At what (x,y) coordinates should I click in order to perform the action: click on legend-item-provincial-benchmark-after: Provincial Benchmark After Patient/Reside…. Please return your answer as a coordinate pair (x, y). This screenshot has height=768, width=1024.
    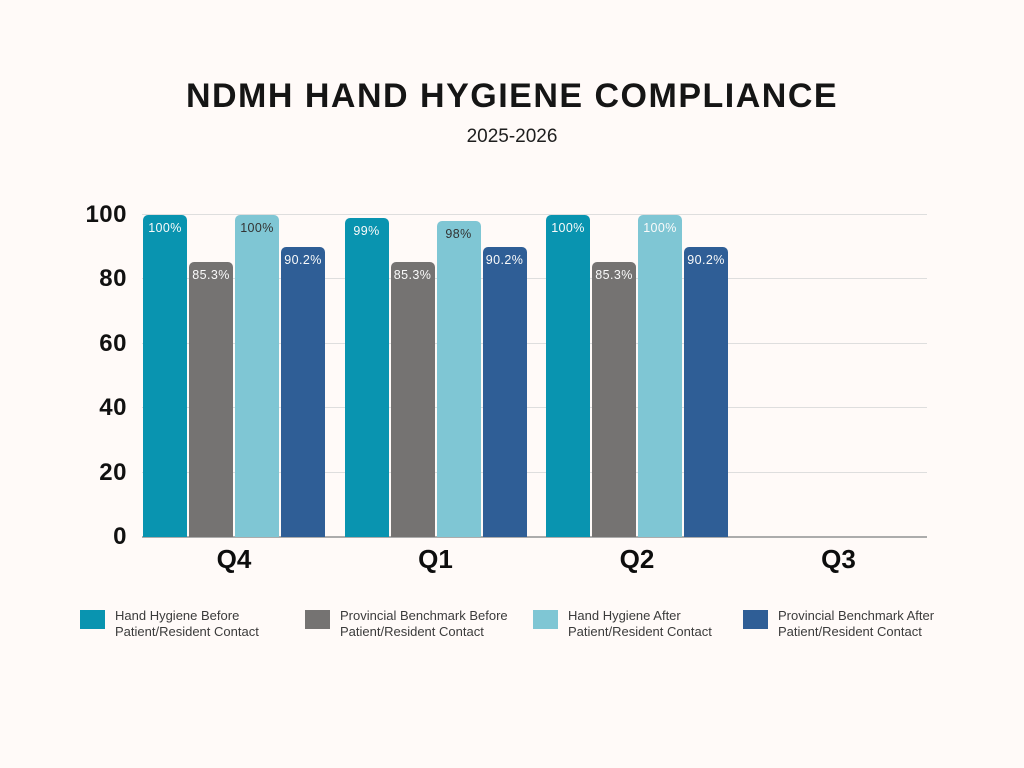
    Looking at the image, I should click on (838, 623).